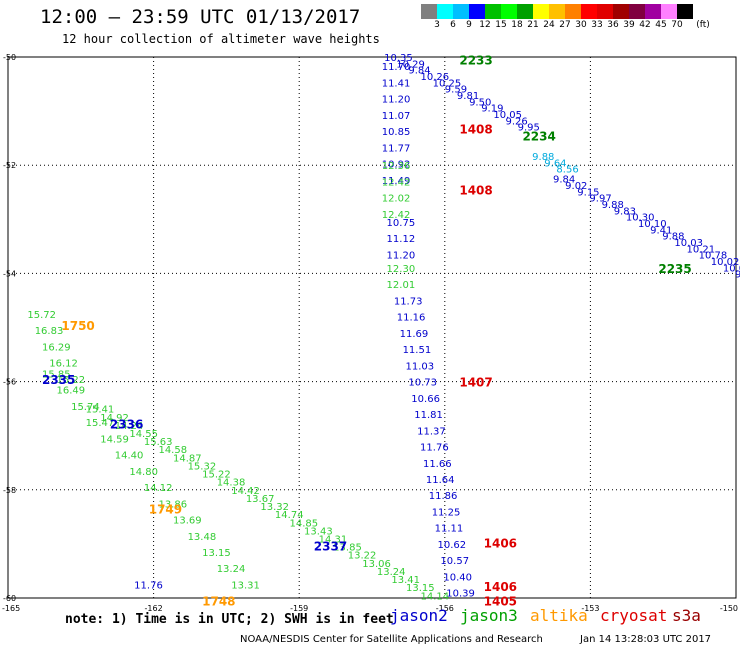  I want to click on wave-height-label: 9.41, so click(661, 230).